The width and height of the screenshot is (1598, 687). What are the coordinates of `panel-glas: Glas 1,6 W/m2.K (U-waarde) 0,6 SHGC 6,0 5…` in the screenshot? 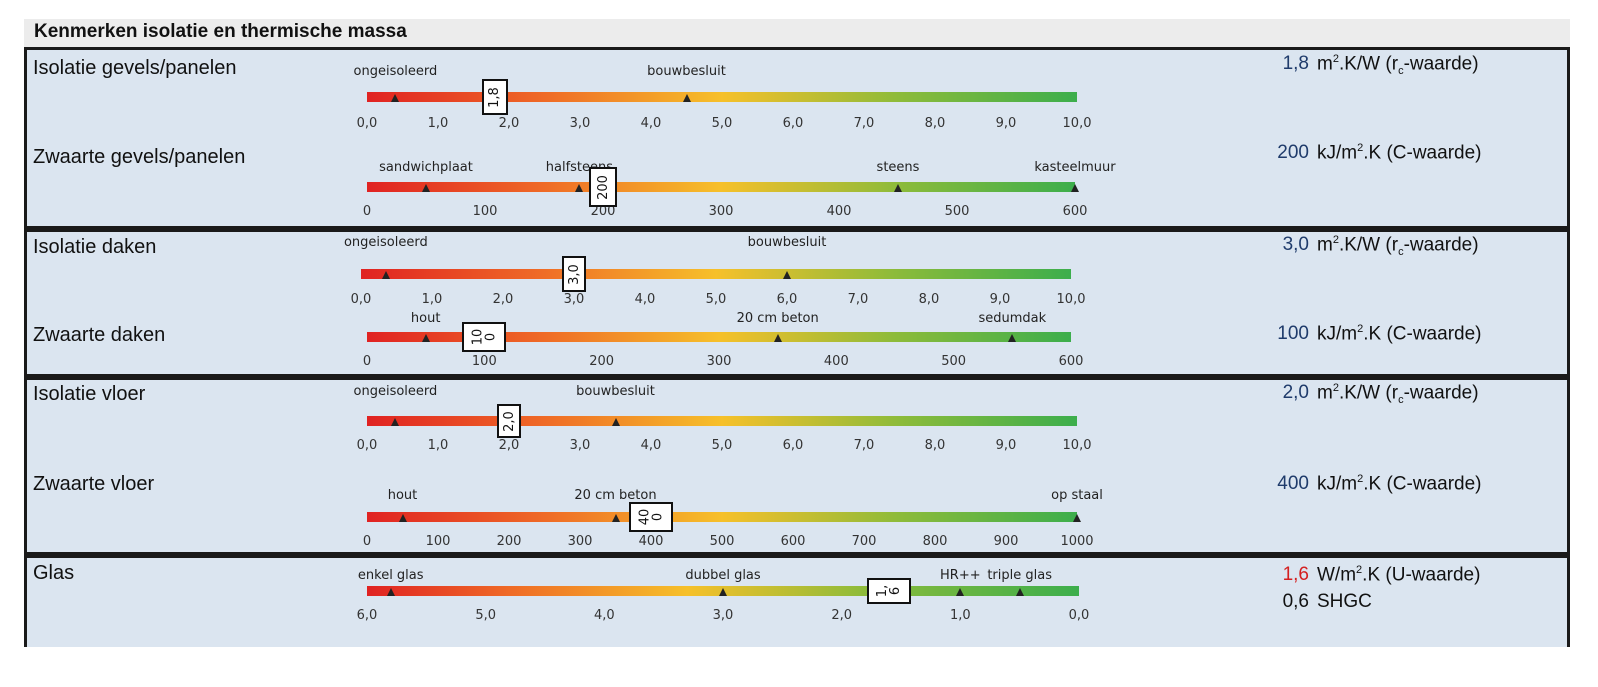 It's located at (797, 601).